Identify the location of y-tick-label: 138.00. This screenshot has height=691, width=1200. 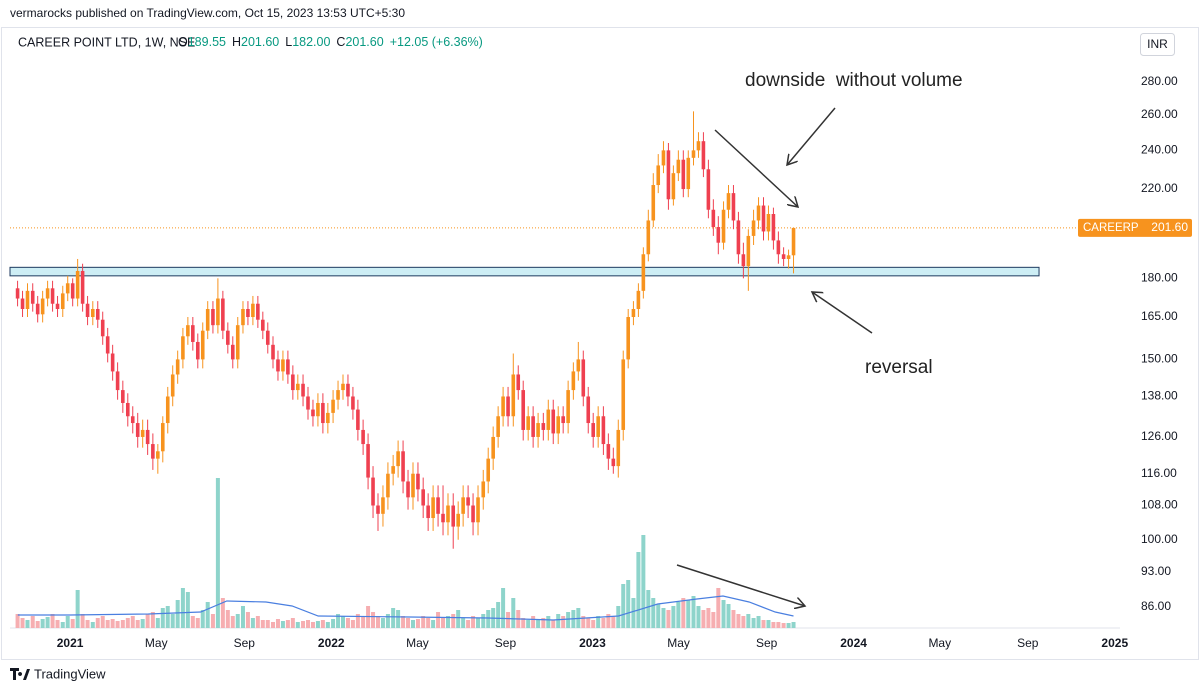
(1159, 396).